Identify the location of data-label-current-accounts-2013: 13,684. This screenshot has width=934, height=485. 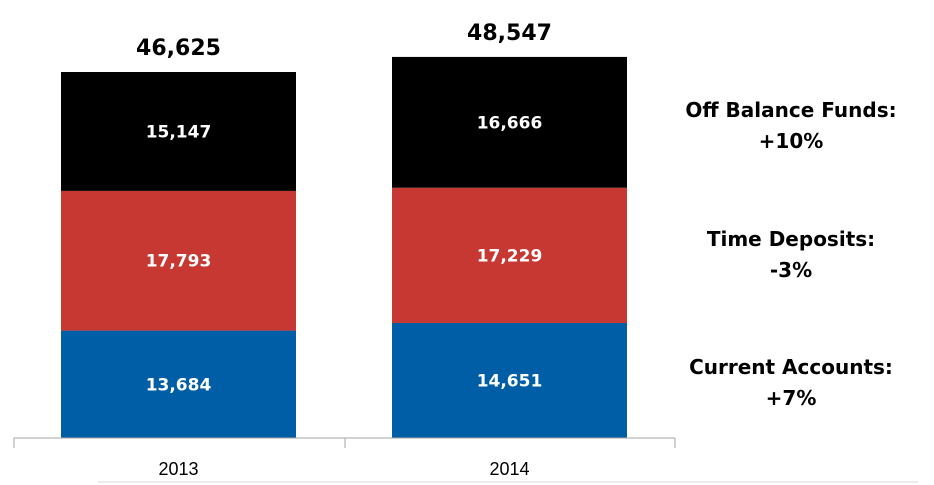
(179, 385).